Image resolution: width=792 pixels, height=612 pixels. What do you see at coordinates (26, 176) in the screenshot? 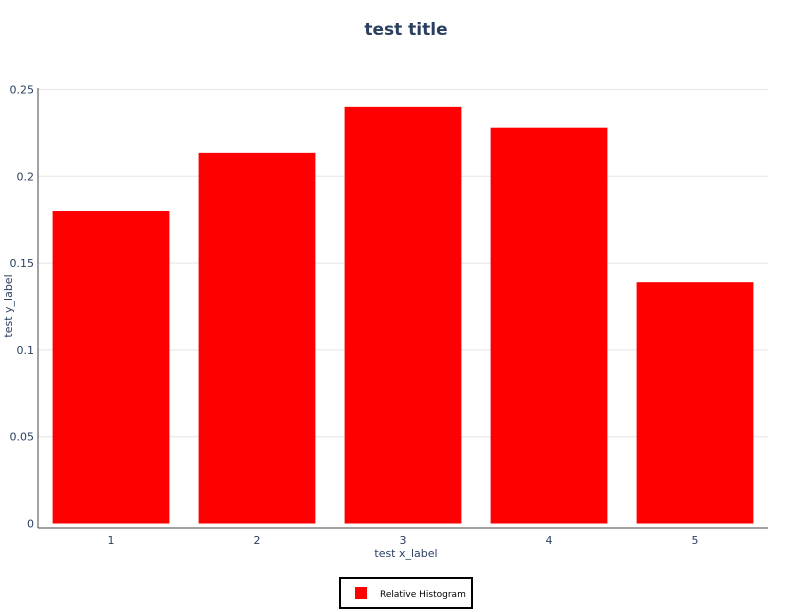
I see `y-tick-label: 0.2` at bounding box center [26, 176].